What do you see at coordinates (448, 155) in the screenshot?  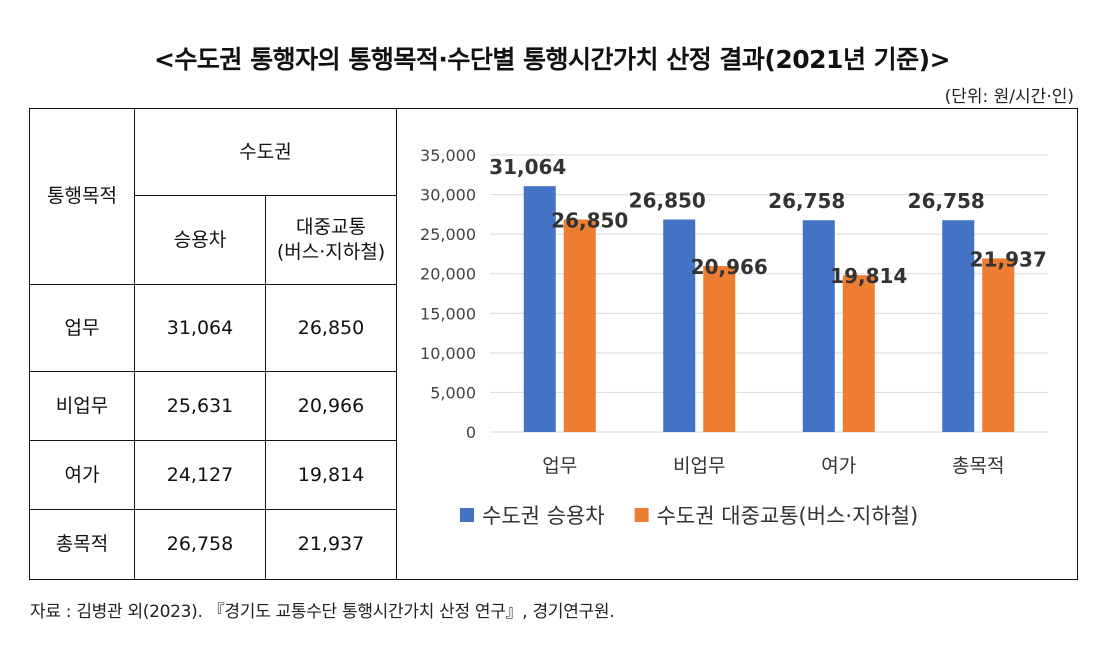 I see `y-tick-label: 35,000` at bounding box center [448, 155].